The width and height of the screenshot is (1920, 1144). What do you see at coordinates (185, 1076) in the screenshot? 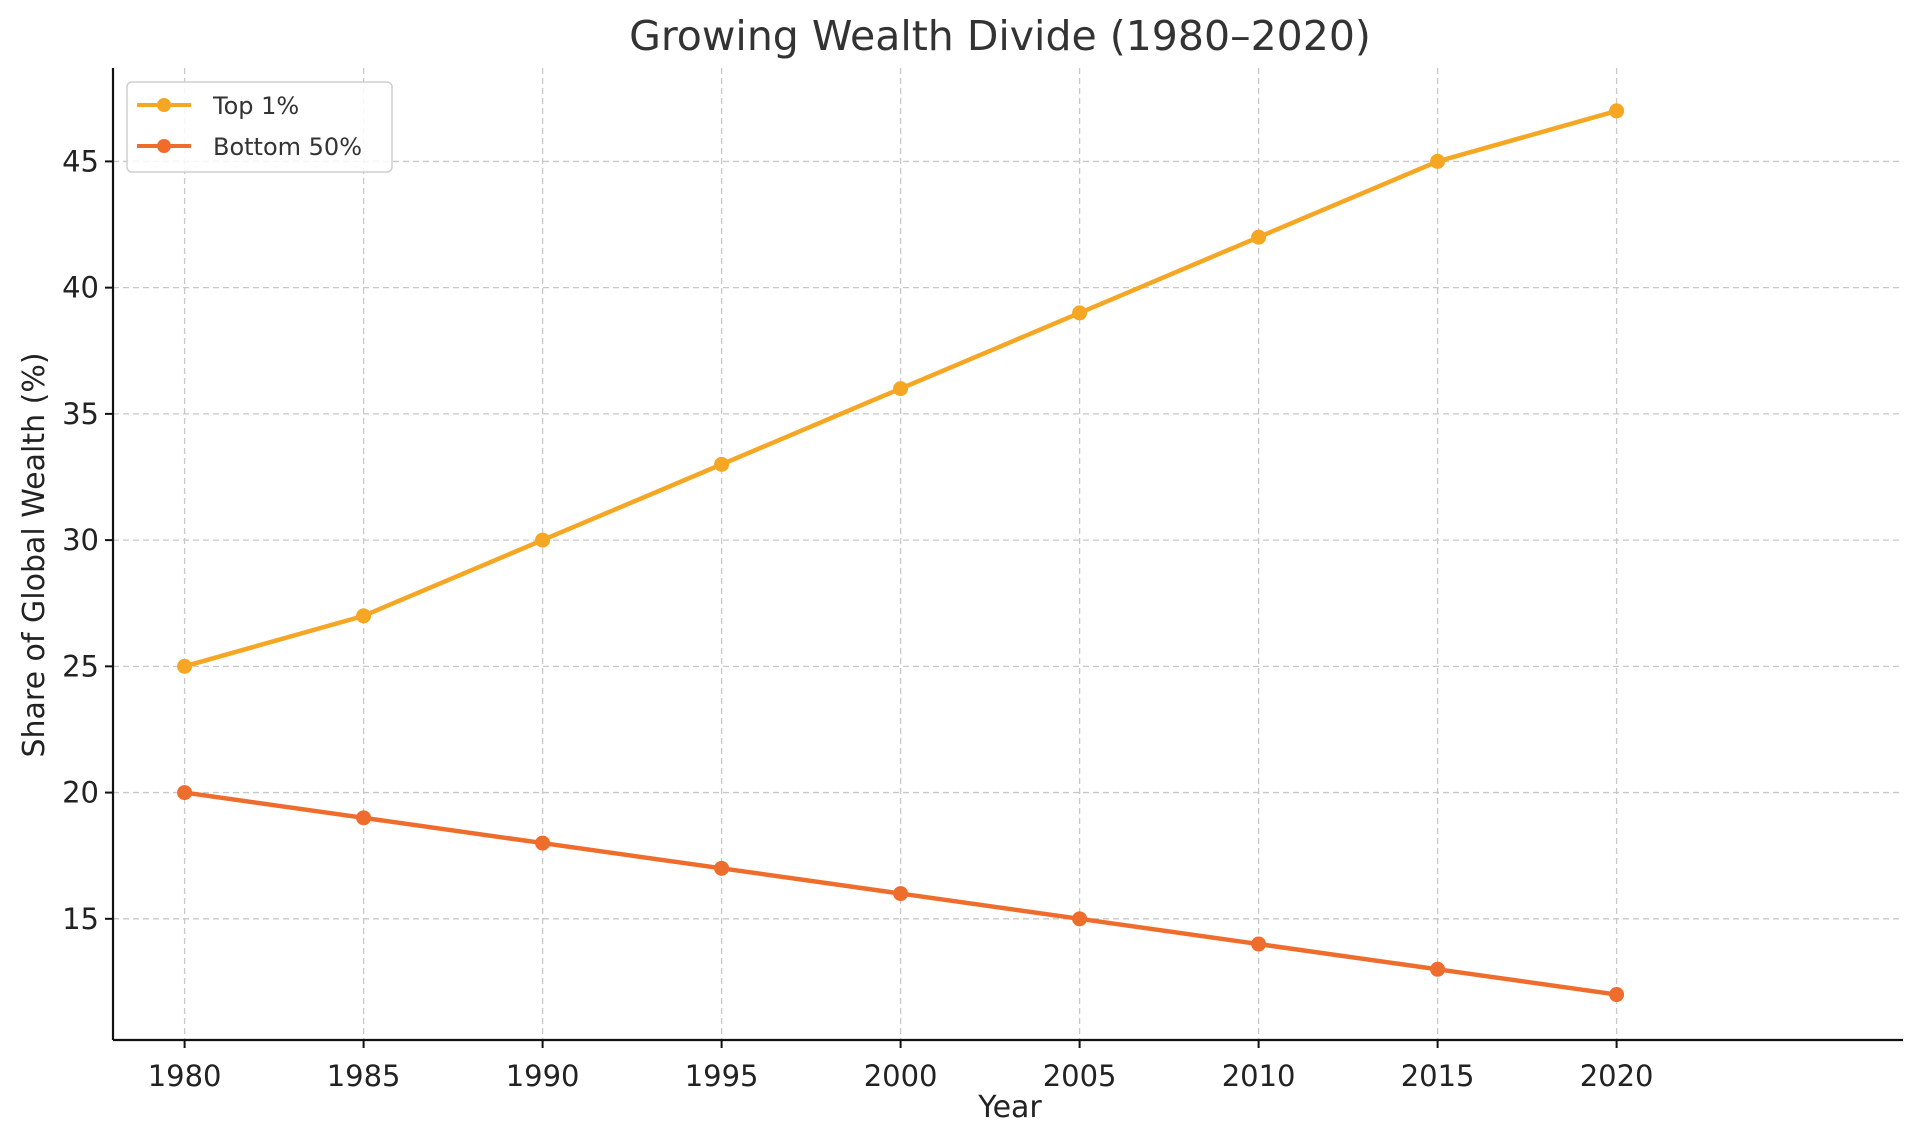
I see `x-tick-label: 1980` at bounding box center [185, 1076].